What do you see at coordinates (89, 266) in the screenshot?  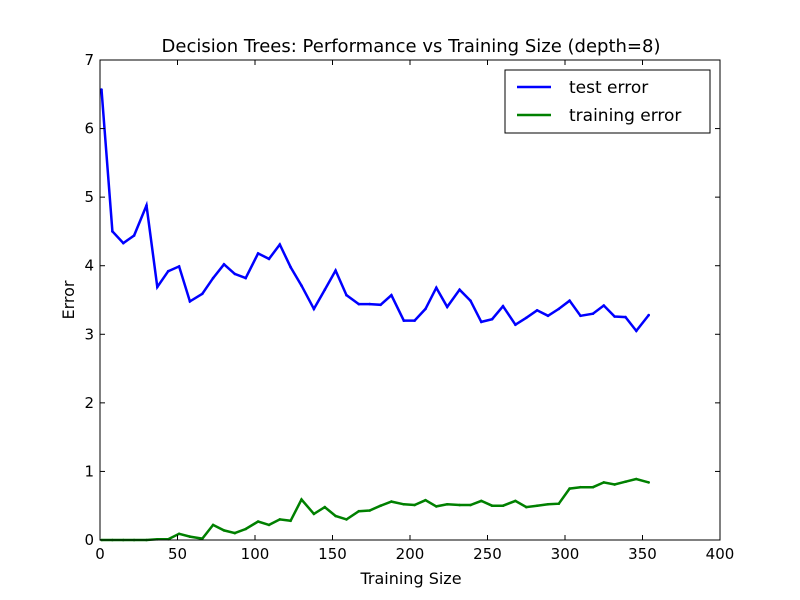 I see `y-tick-label: 4` at bounding box center [89, 266].